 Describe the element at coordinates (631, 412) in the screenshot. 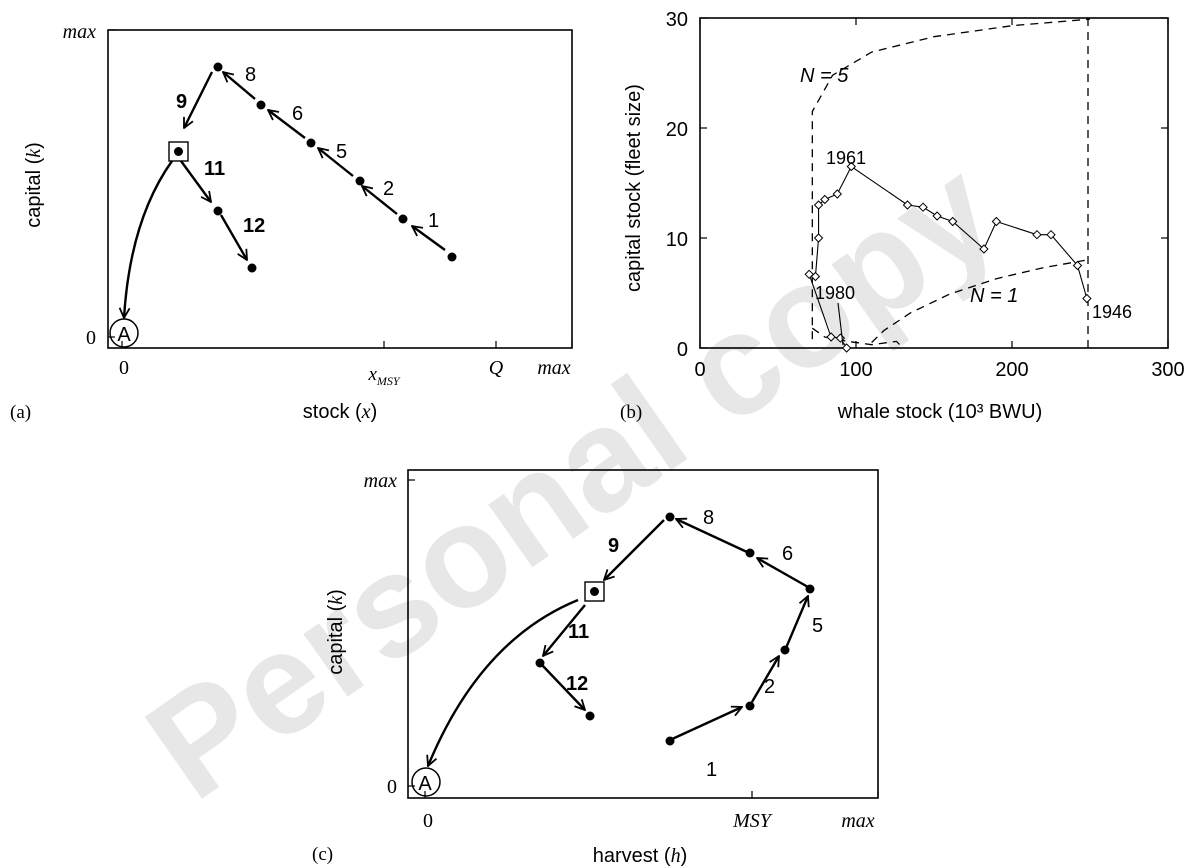

I see `panel-b-panel-label: (b)` at that location.